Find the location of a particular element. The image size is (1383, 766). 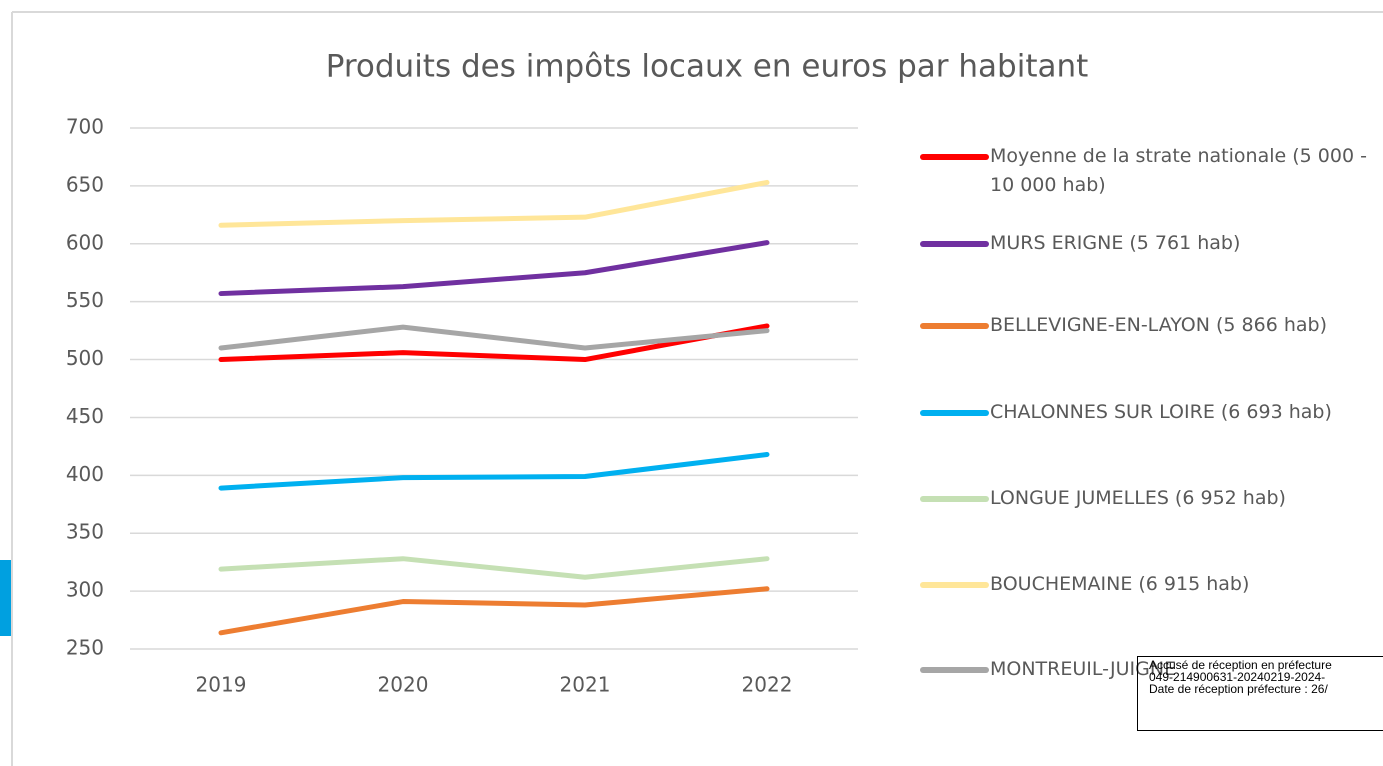

stamp-line: Accusé de réception en préfecture is located at coordinates (1240, 665).